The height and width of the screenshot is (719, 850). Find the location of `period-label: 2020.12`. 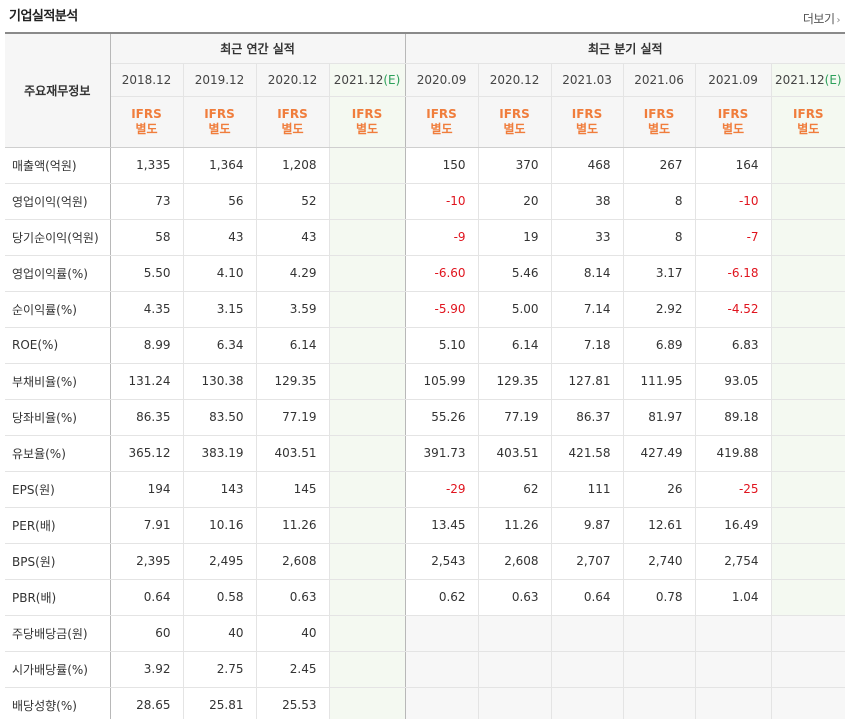

period-label: 2020.12 is located at coordinates (514, 79).